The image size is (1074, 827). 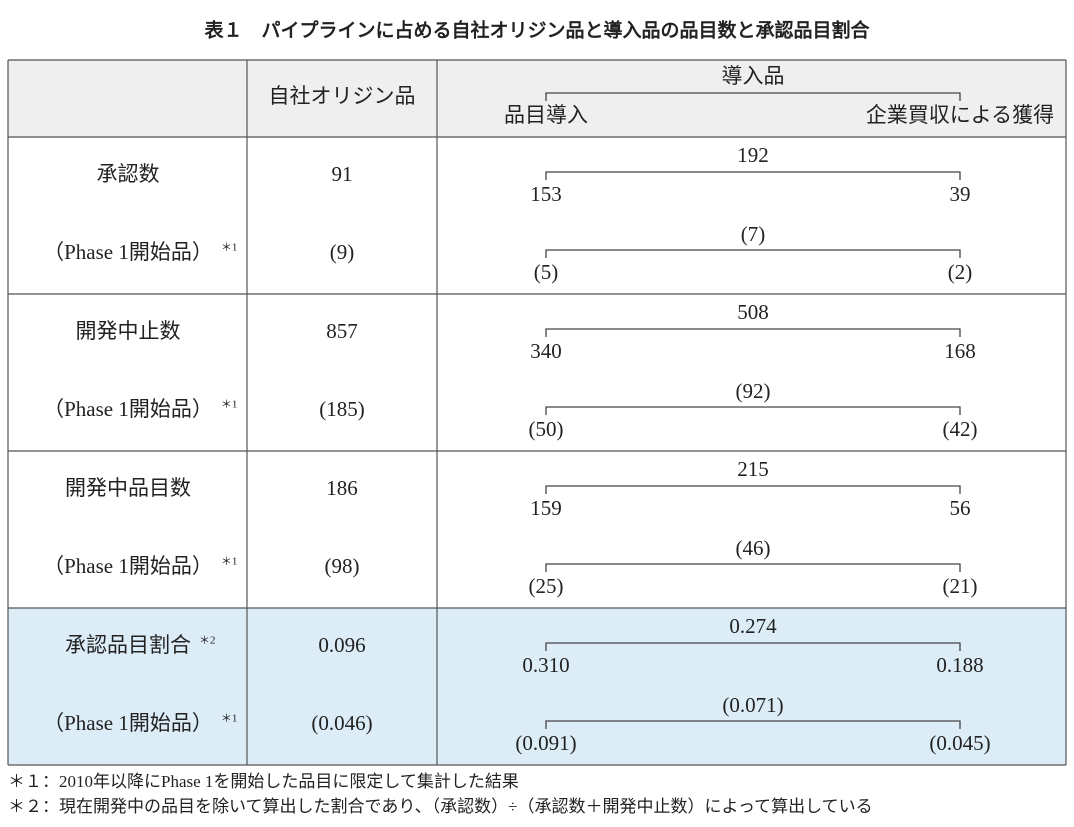 I want to click on acquired-value: (2), so click(x=960, y=272).